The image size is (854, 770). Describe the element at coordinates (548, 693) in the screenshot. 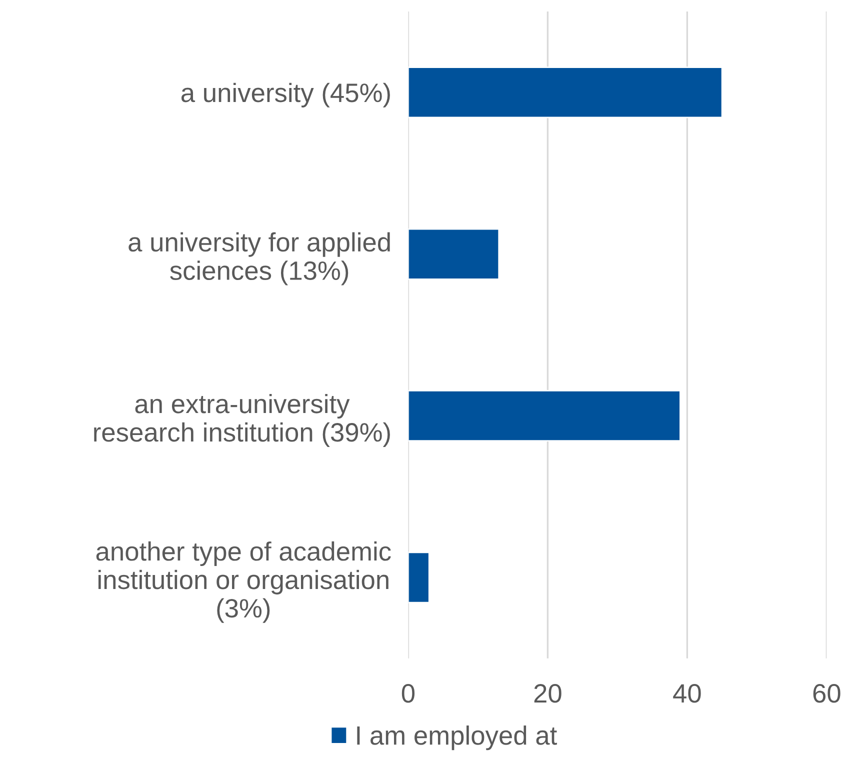

I see `x-tick-label: 20` at that location.